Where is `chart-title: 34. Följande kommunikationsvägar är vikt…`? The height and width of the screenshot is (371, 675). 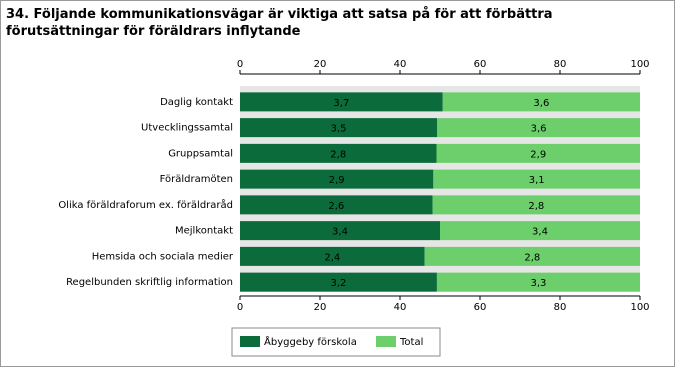 chart-title: 34. Följande kommunikationsvägar är vikt… is located at coordinates (279, 23).